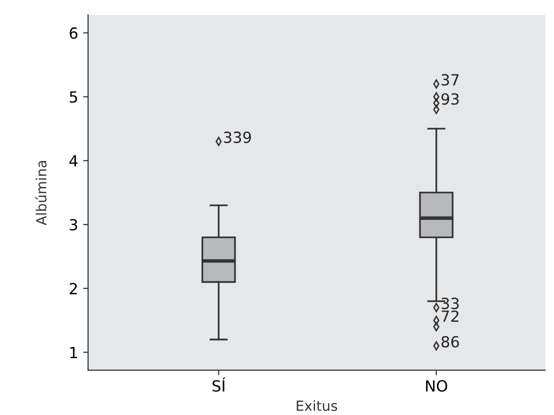 This screenshot has width=554, height=415. What do you see at coordinates (73, 288) in the screenshot?
I see `y-tick-label: 2` at bounding box center [73, 288].